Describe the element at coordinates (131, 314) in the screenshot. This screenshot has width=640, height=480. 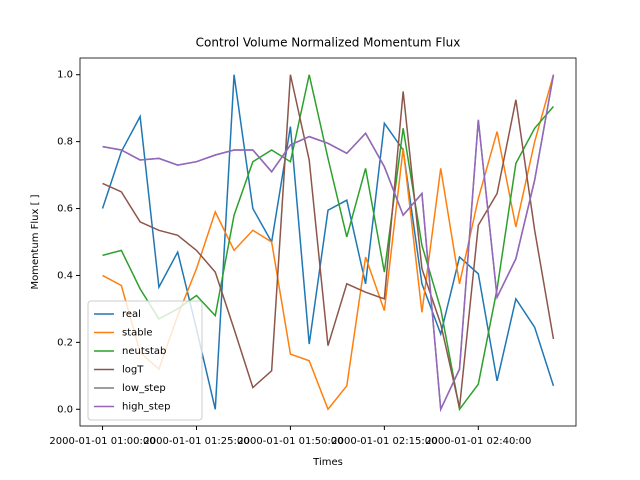
I see `legend-label: real` at that location.